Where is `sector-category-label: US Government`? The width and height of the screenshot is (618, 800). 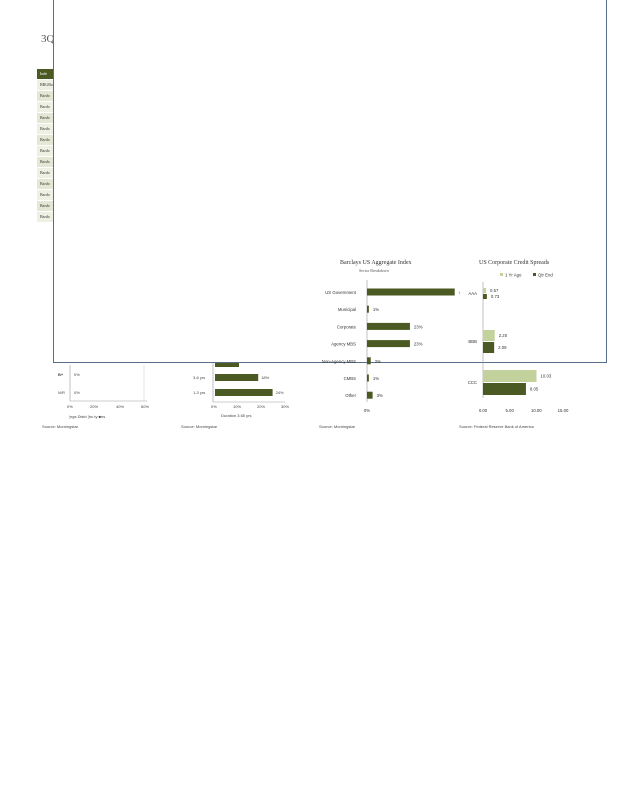
sector-category-label: US Government is located at coordinates (341, 292).